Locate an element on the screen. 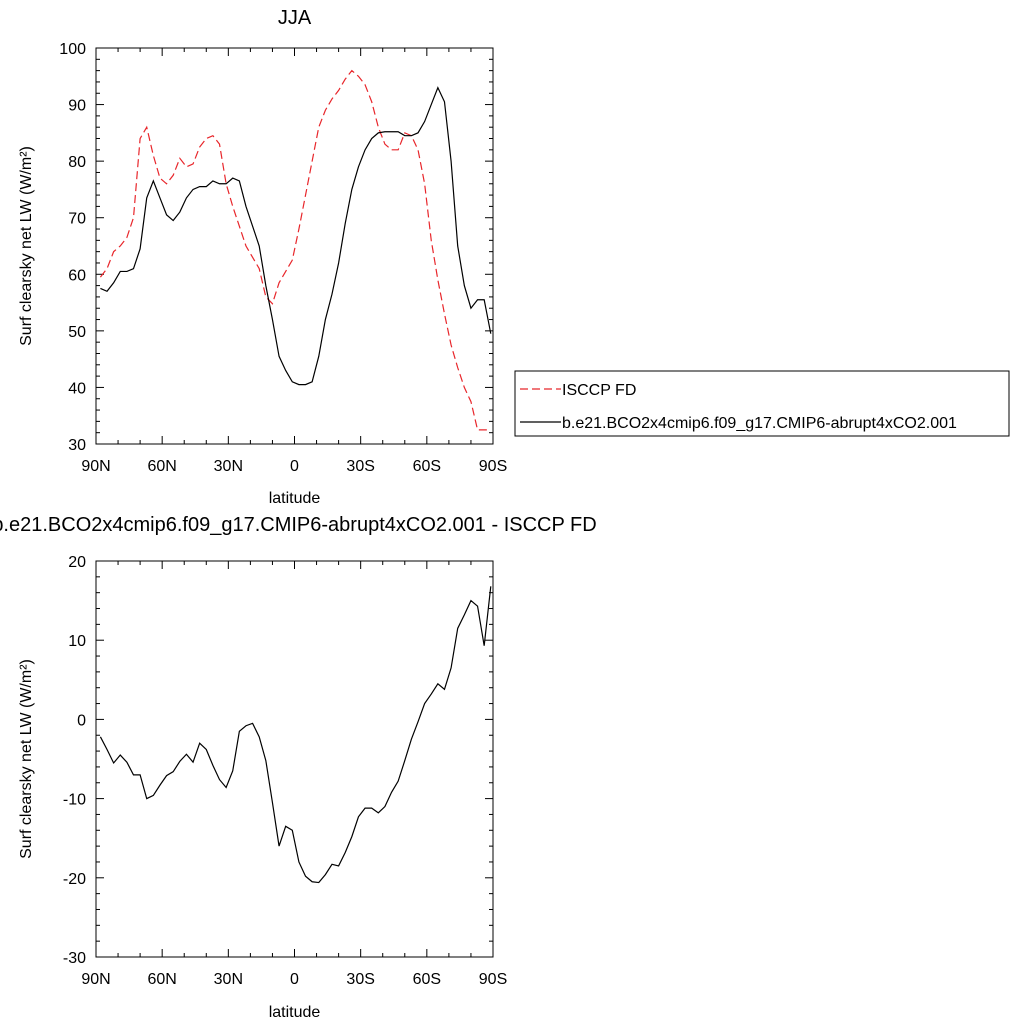  y-tick-label: 10 is located at coordinates (77, 641).